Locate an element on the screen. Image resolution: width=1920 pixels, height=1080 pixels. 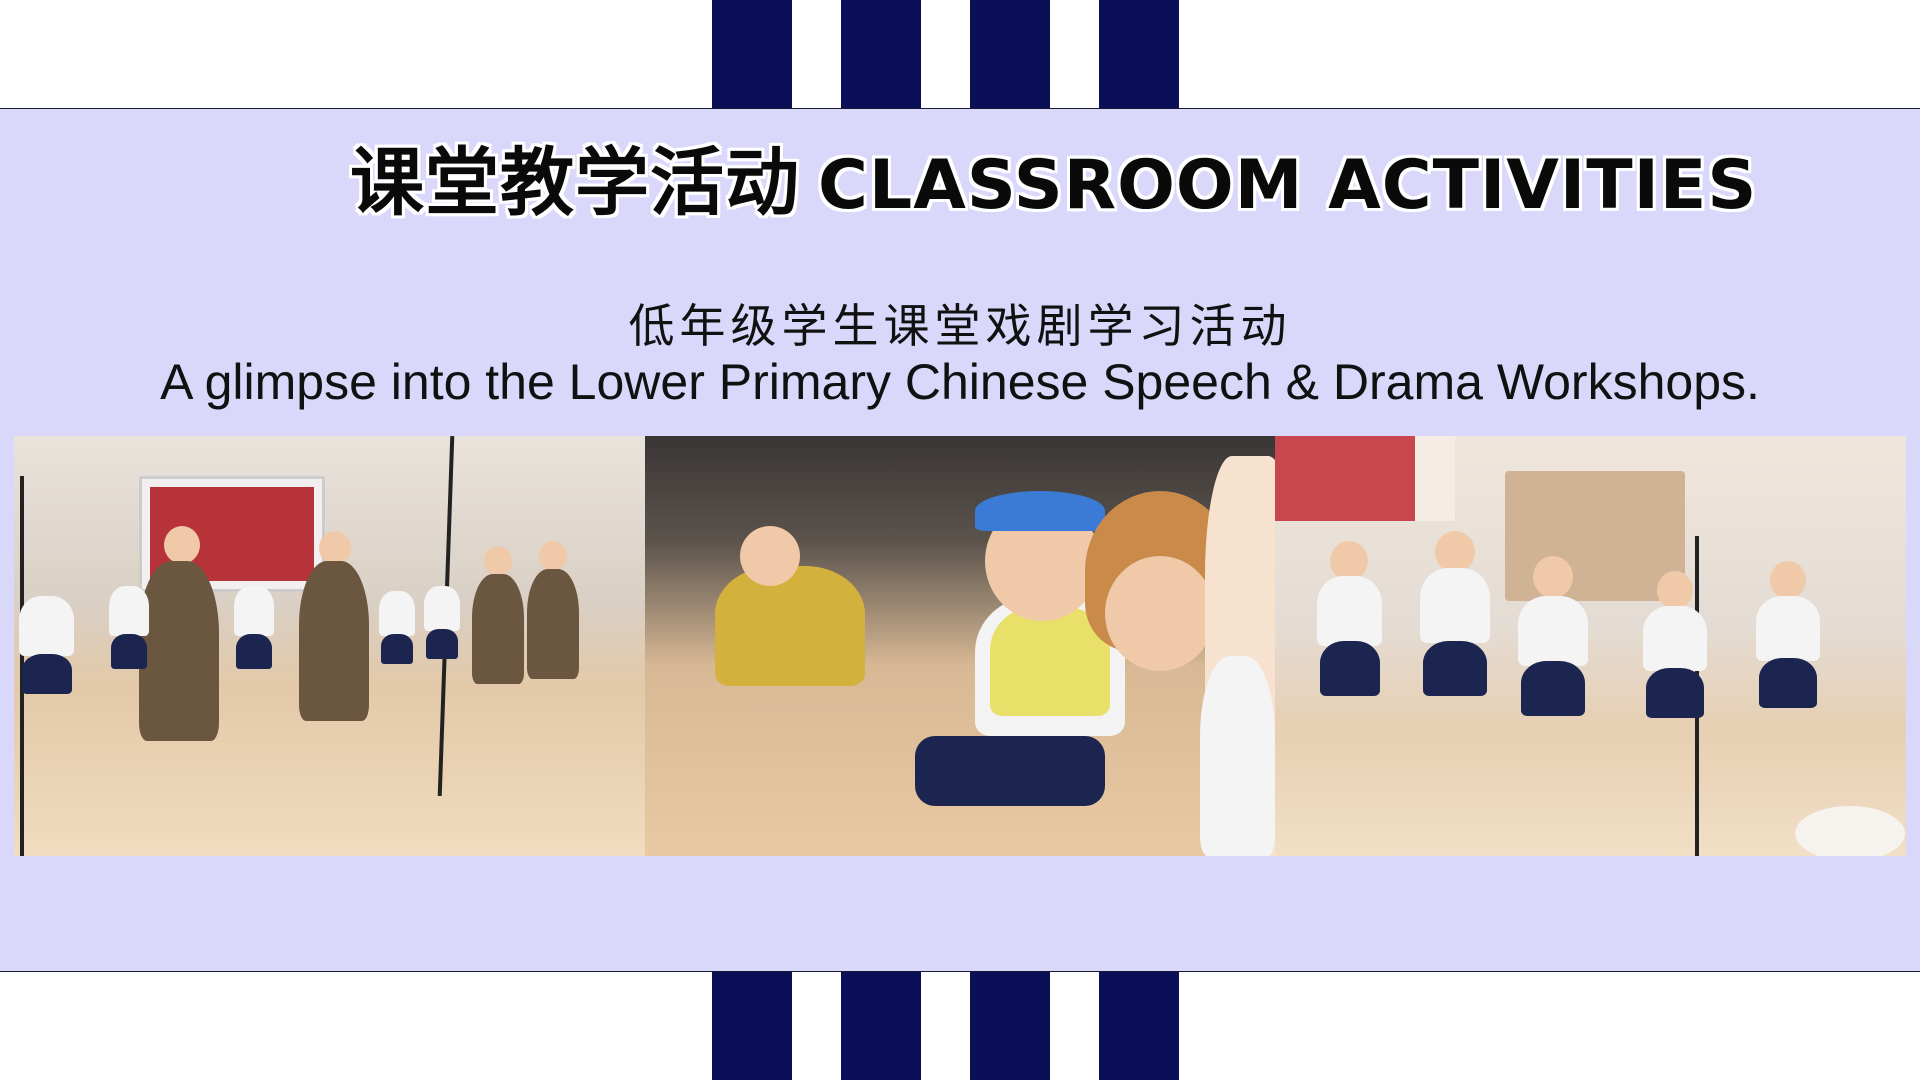
page-title: 课堂教学活动 CLASSROOM ACTIVITIES is located at coordinates (1053, 184).